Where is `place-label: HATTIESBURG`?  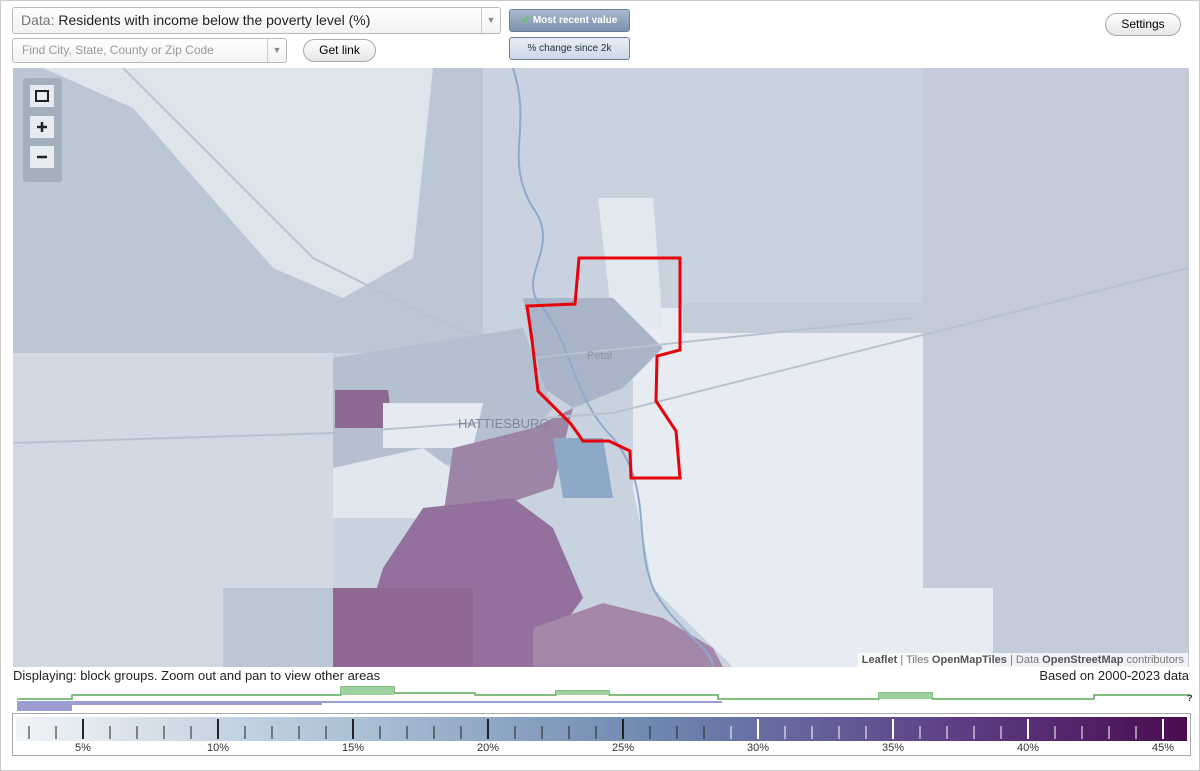 place-label: HATTIESBURG is located at coordinates (504, 423).